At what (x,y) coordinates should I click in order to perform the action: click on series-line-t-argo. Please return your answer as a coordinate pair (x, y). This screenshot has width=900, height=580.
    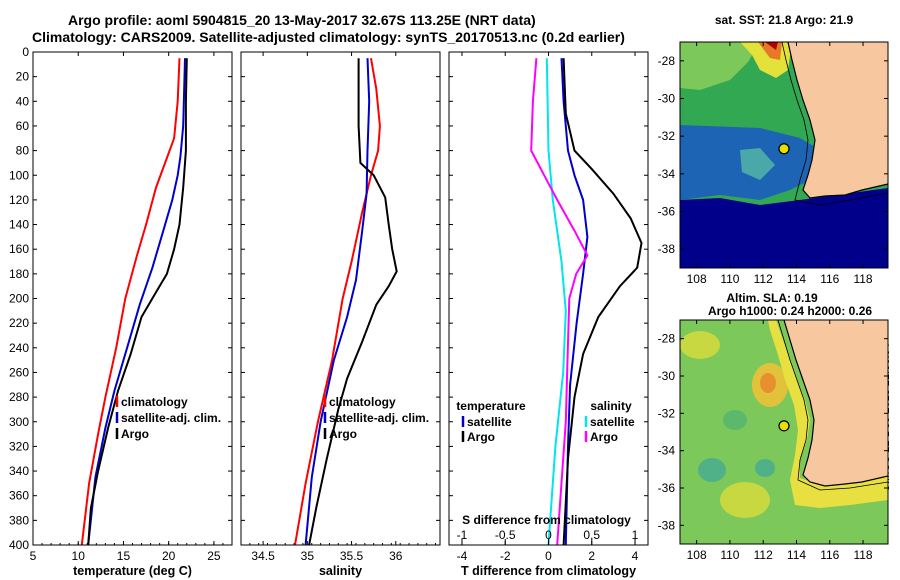
    Looking at the image, I should click on (602, 302).